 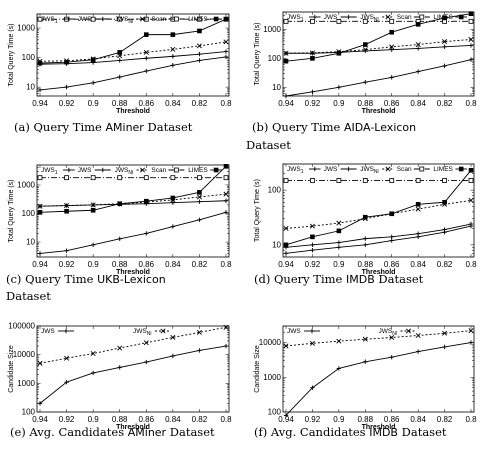 I want to click on x-tick-label: 0.9, so click(x=339, y=419).